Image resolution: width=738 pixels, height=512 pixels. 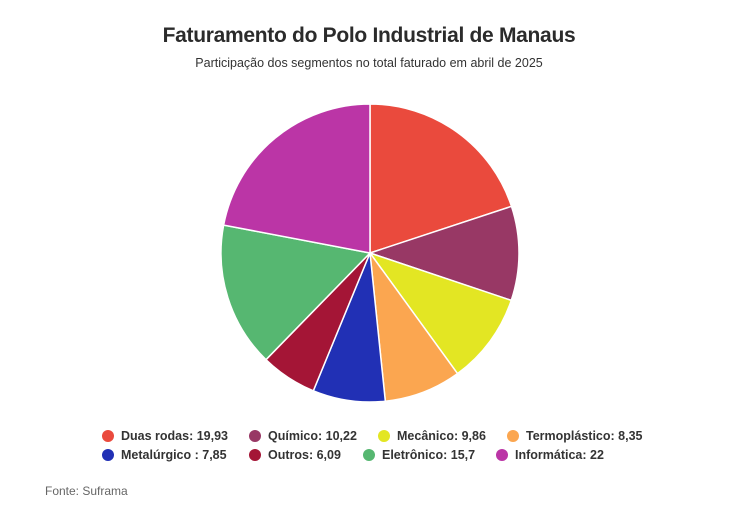 What do you see at coordinates (441, 436) in the screenshot?
I see `legend-label: Mecânico: 9,86` at bounding box center [441, 436].